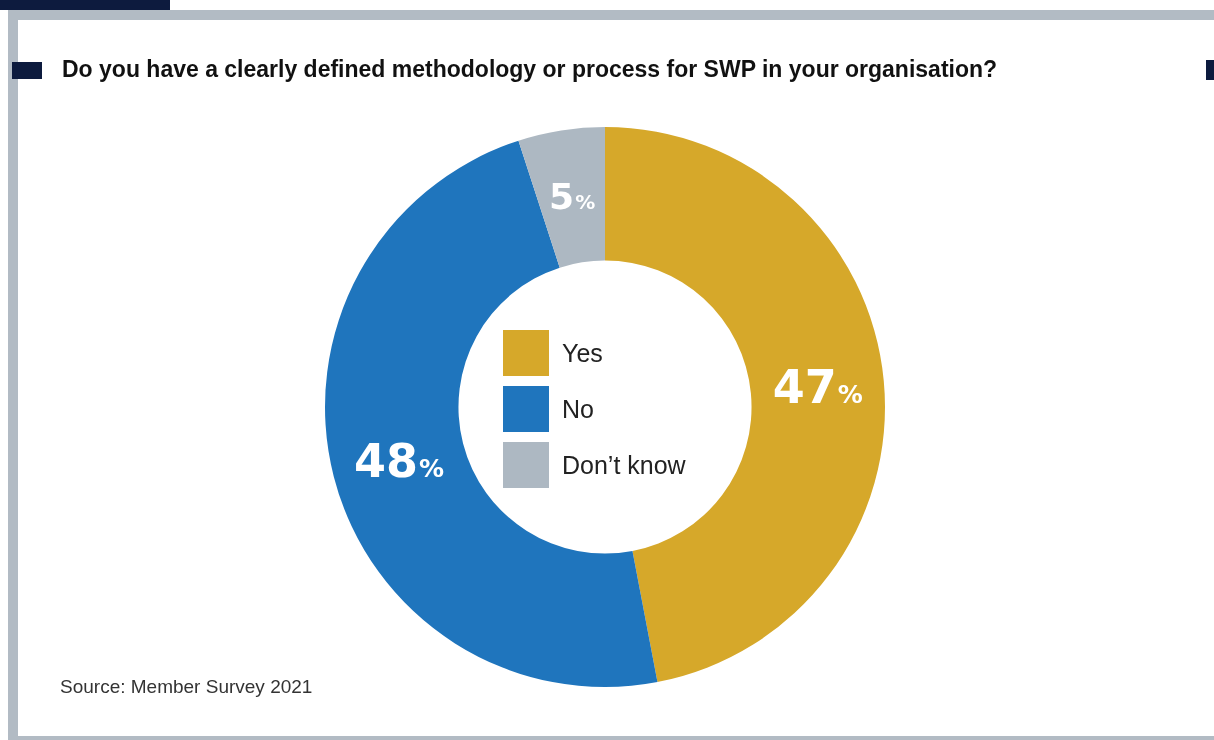 This screenshot has height=740, width=1214. I want to click on source-note: Source: Member Survey 2021, so click(186, 687).